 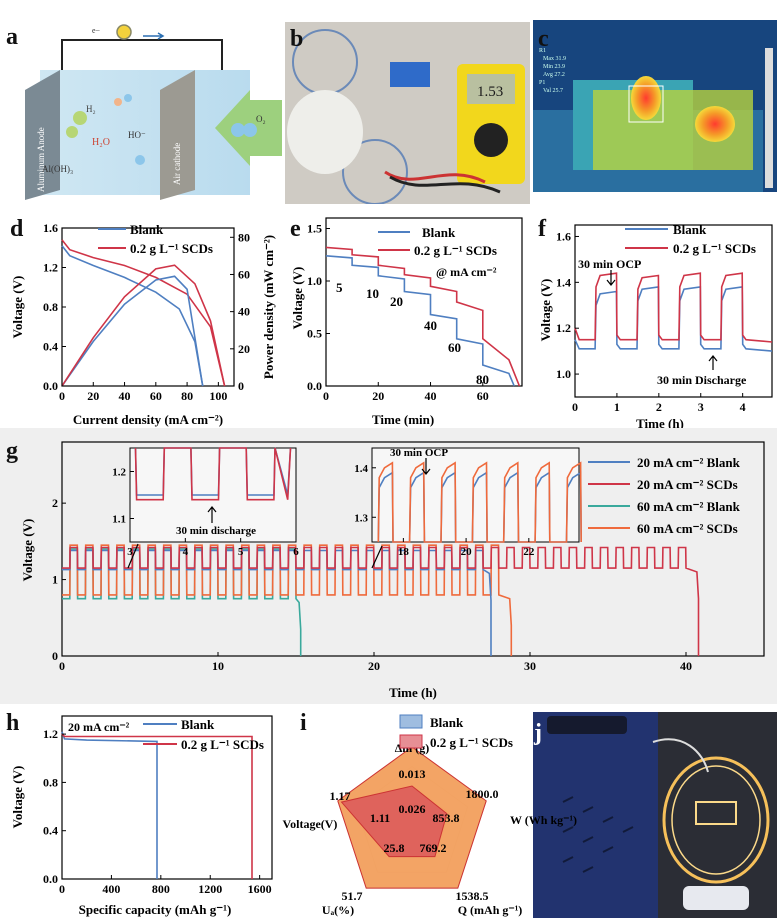 What do you see at coordinates (177, 164) in the screenshot?
I see `cathode-label: Air cathode` at bounding box center [177, 164].